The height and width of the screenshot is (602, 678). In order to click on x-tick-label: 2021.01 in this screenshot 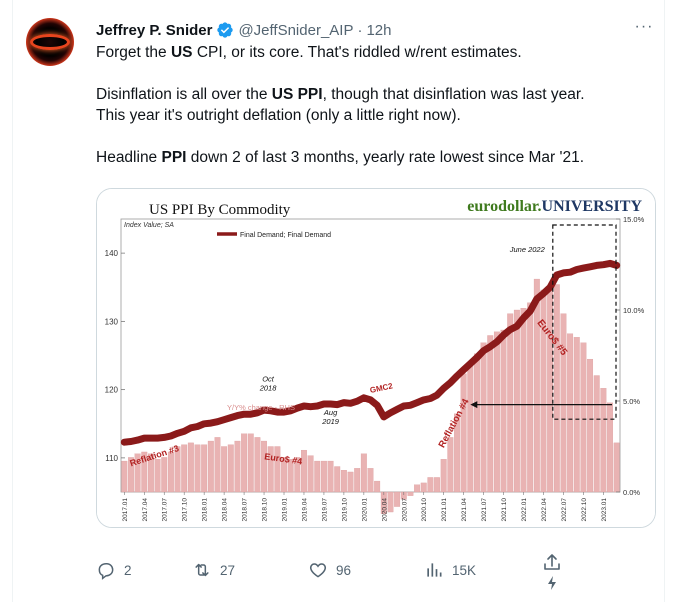, I will do `click(444, 510)`.